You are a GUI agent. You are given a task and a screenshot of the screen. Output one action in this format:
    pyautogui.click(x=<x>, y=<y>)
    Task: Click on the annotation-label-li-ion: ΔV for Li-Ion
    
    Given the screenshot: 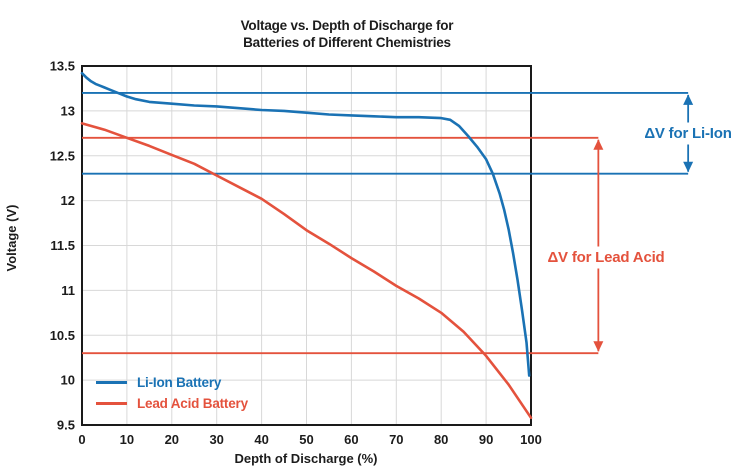 What is the action you would take?
    pyautogui.click(x=688, y=133)
    